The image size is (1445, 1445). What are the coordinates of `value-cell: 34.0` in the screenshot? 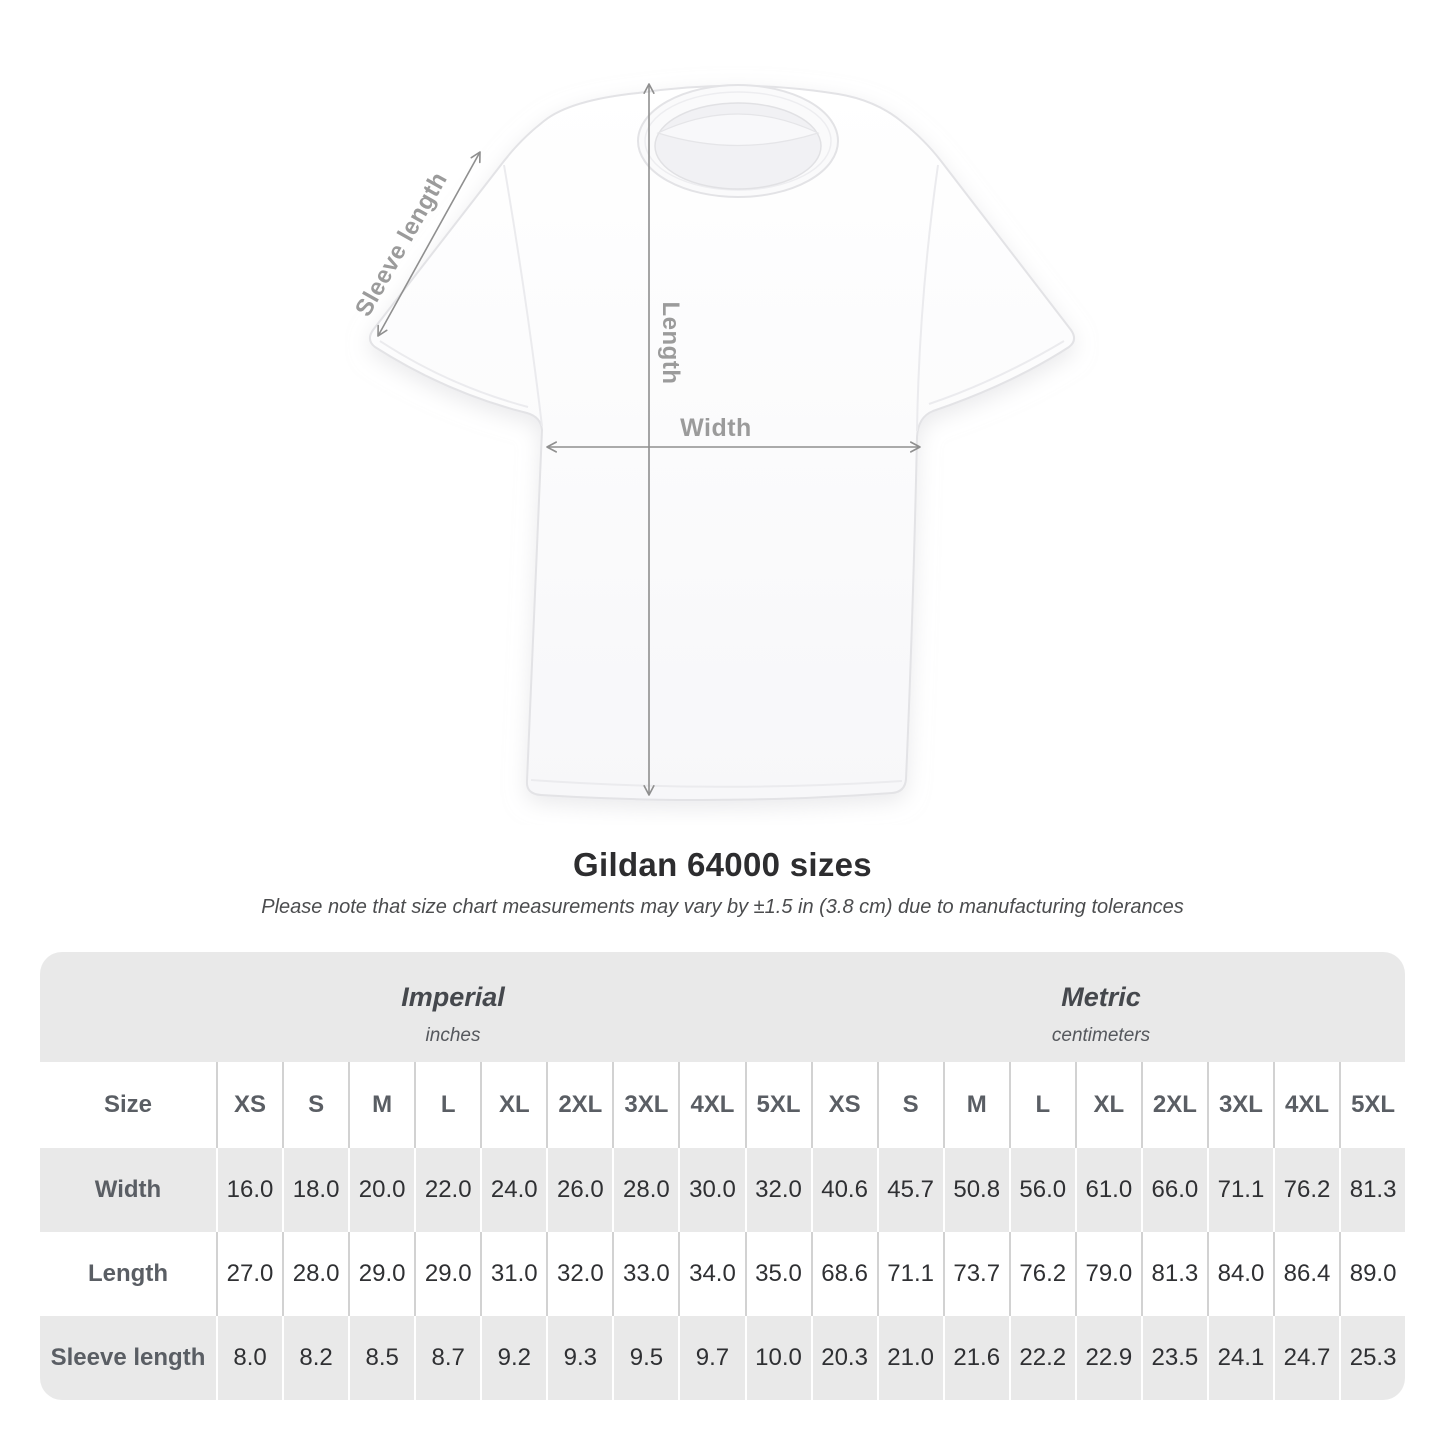 It's located at (712, 1274).